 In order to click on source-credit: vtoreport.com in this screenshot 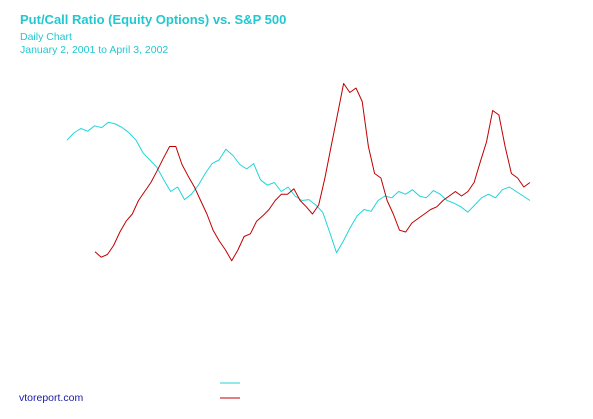, I will do `click(51, 398)`.